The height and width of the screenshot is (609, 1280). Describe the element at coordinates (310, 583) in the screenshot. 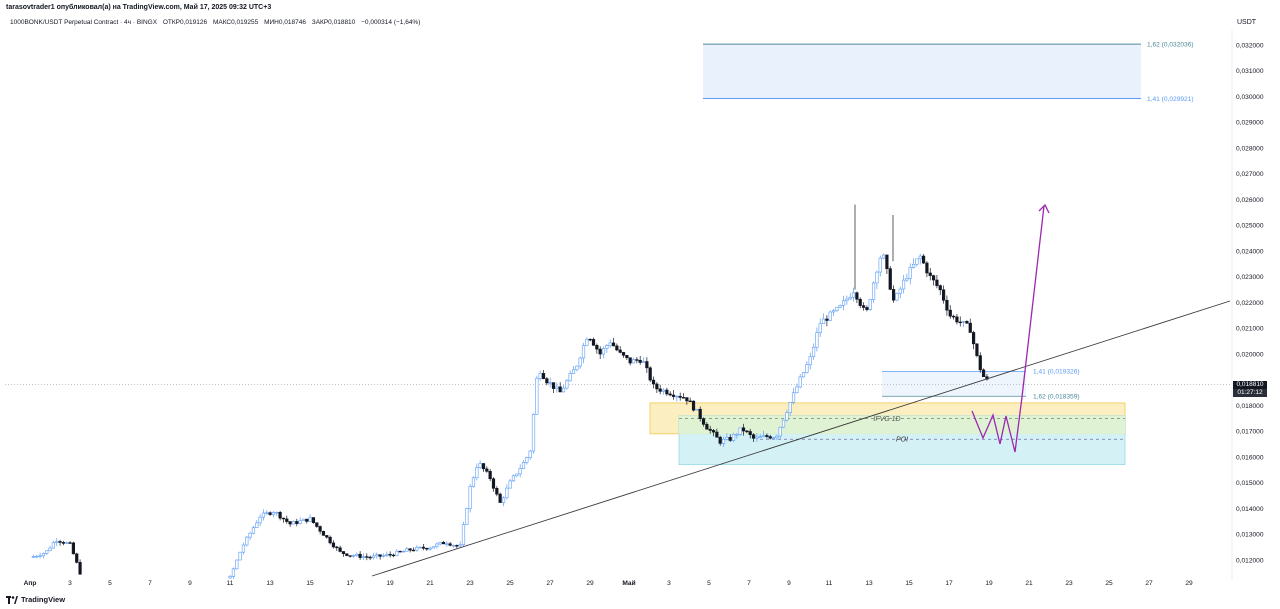

I see `time-tick-label: 15` at that location.